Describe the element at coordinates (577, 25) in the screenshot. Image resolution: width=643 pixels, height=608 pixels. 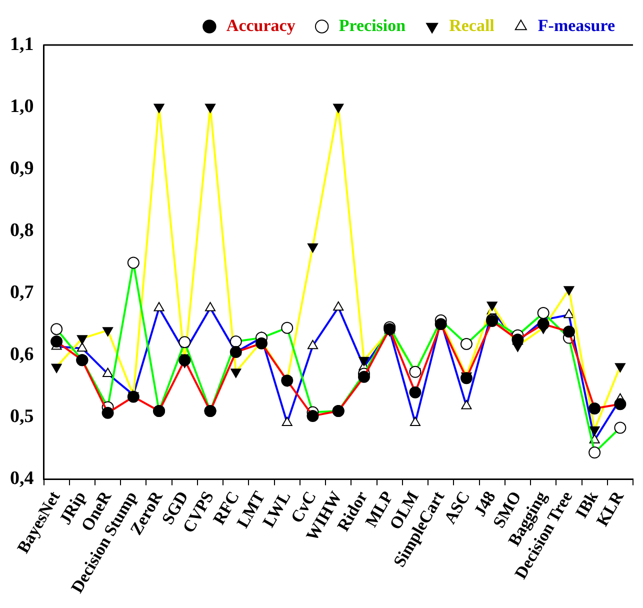
I see `legend-label: F-measure` at that location.